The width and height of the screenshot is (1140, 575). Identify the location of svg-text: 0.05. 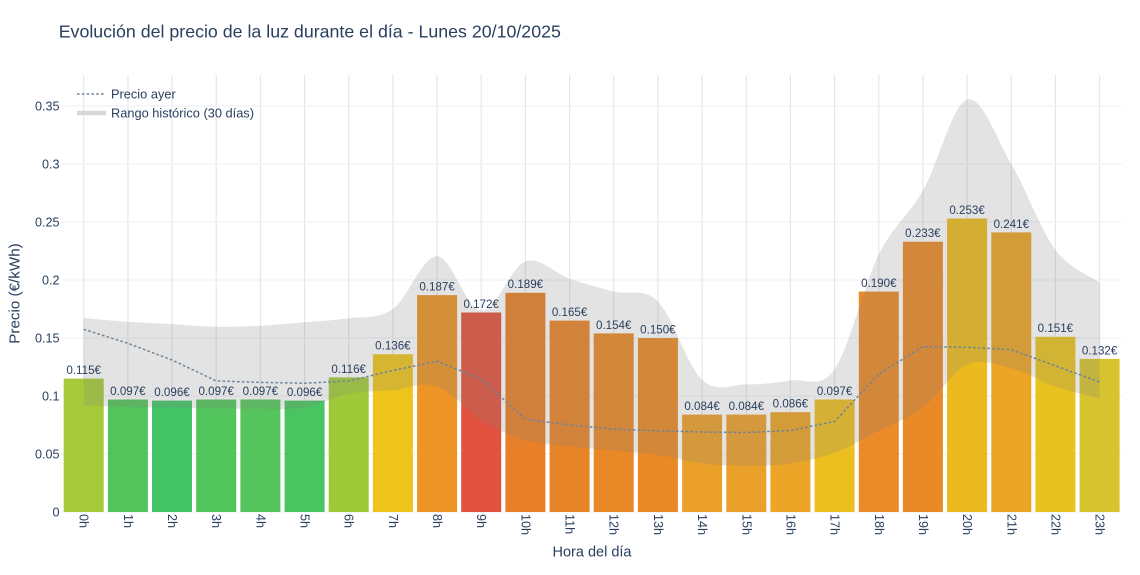
(47, 454).